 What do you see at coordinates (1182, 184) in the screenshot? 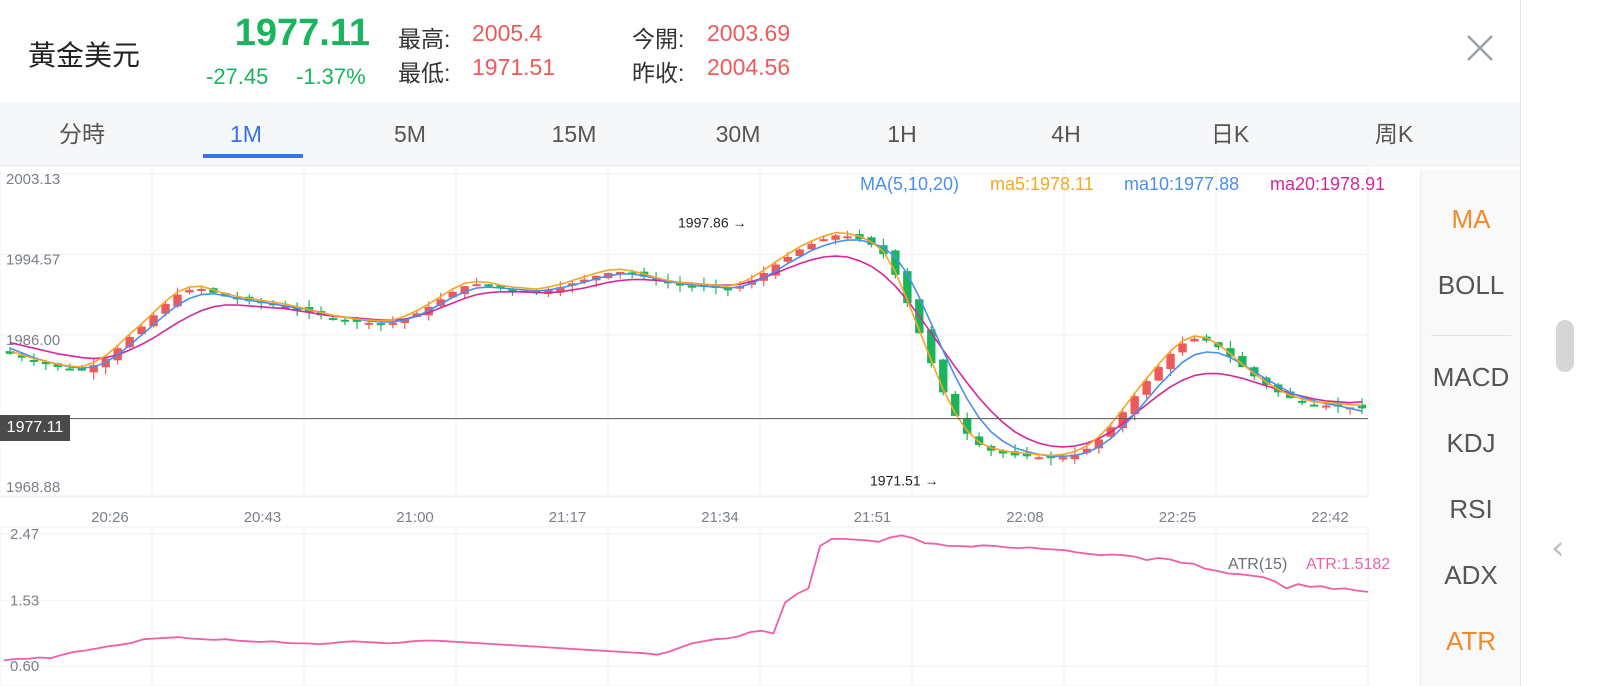
I see `ma10-legend: ma10:1977.88` at bounding box center [1182, 184].